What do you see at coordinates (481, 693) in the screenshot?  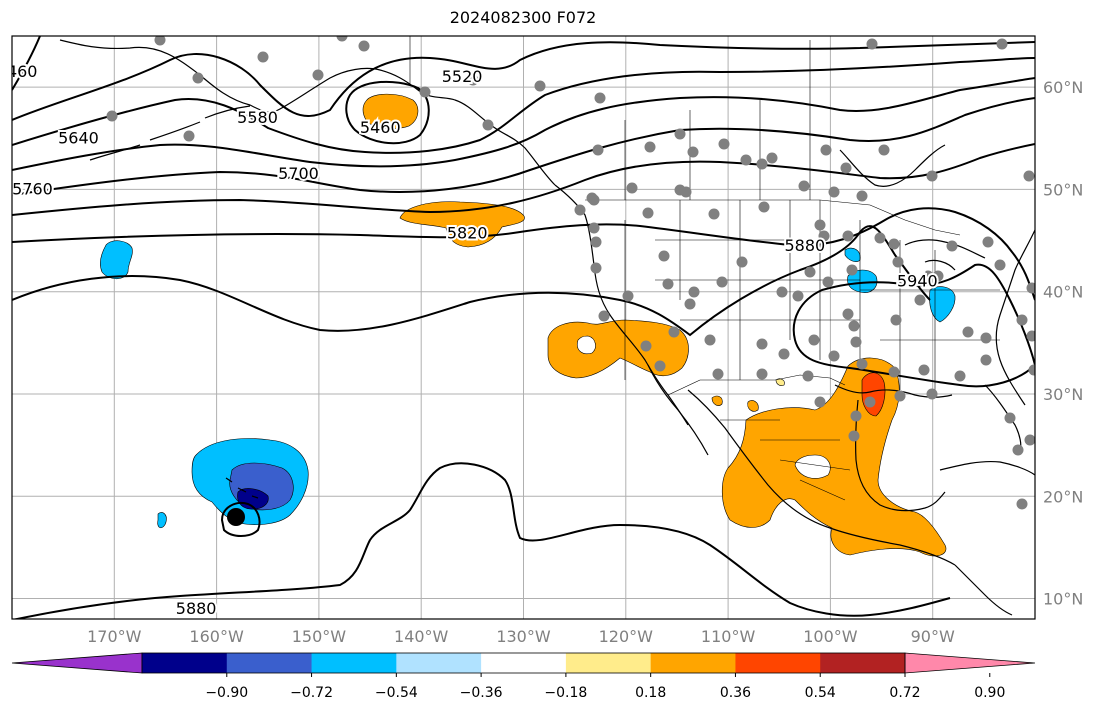 I see `colorbar-tick-label: −0.36` at bounding box center [481, 693].